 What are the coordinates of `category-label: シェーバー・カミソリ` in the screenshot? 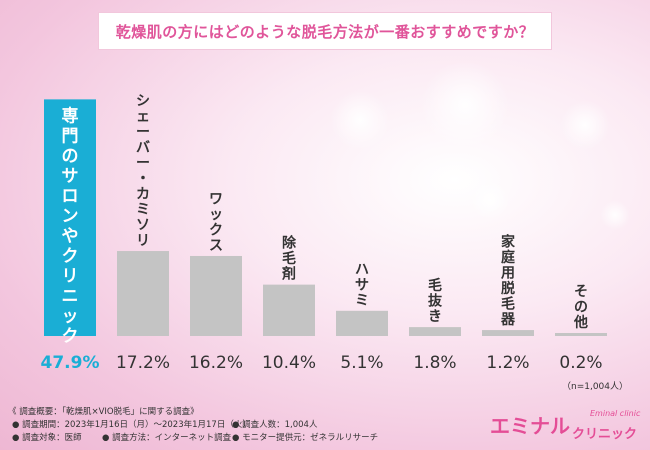 It's located at (143, 172).